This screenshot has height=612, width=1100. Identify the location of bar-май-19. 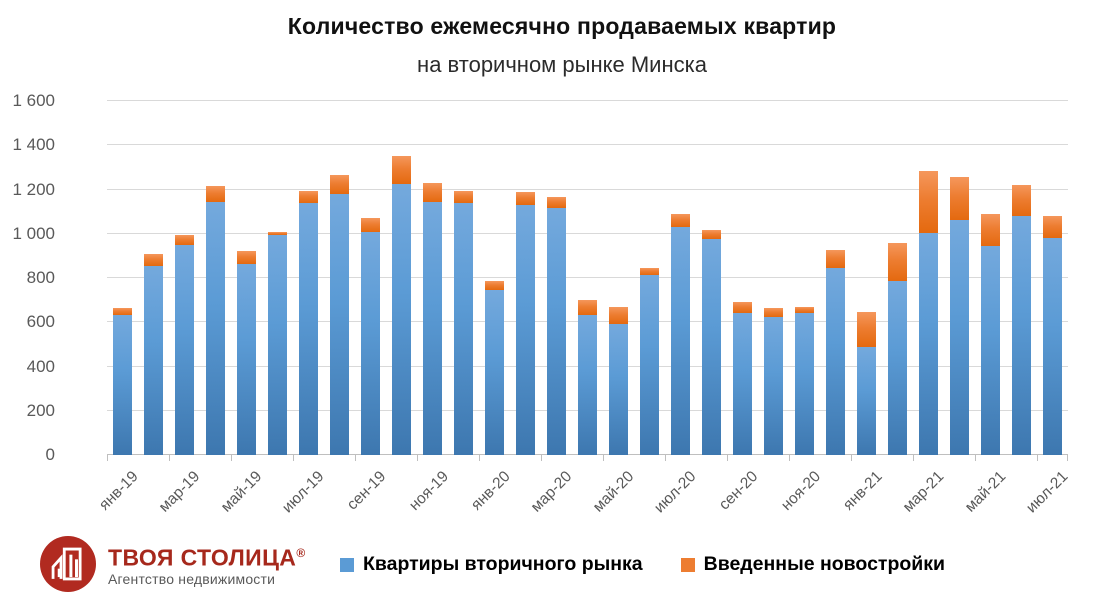
(246, 353).